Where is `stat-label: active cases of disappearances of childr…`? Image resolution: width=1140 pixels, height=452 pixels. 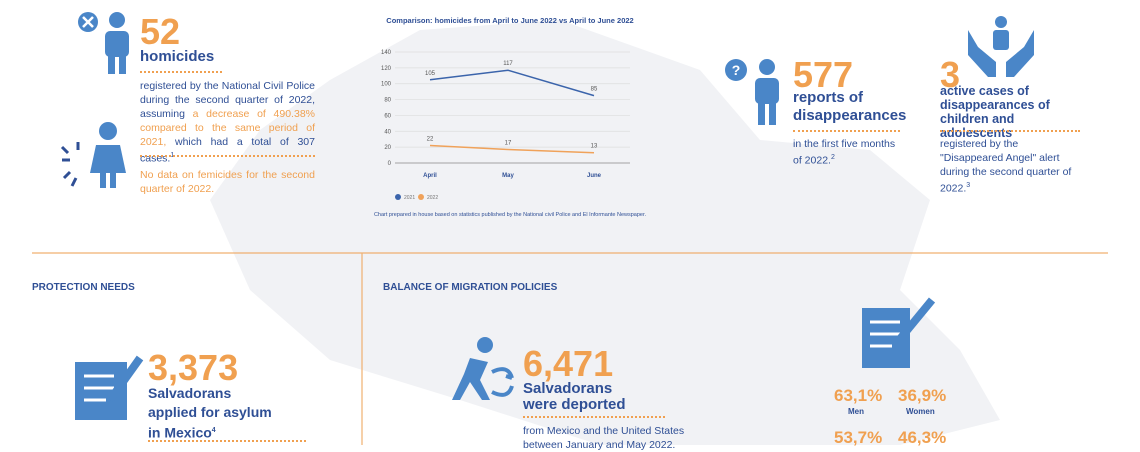 stat-label: active cases of disappearances of childr… is located at coordinates (995, 112).